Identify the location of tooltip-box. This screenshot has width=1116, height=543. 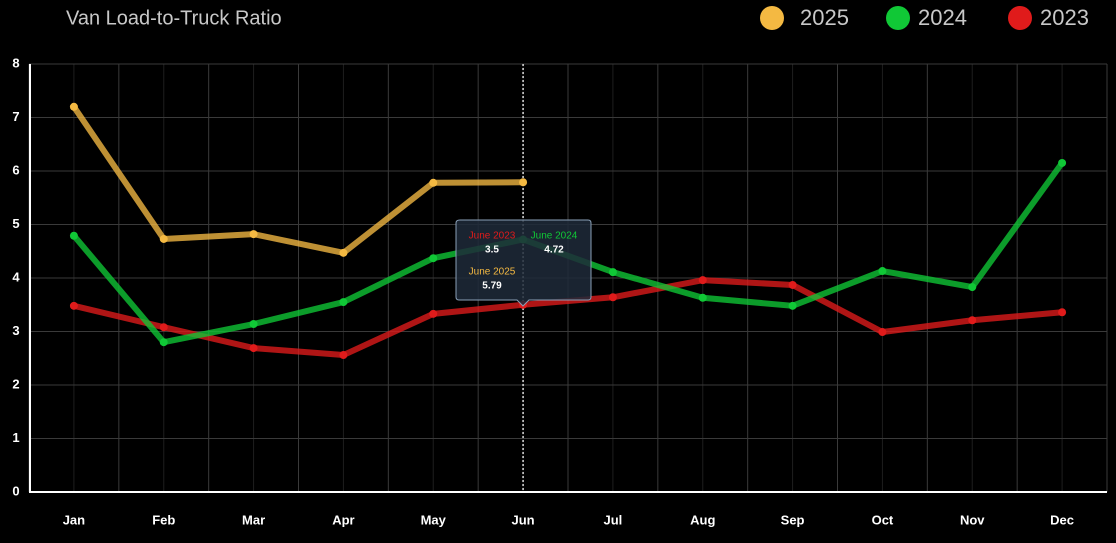
(523, 263).